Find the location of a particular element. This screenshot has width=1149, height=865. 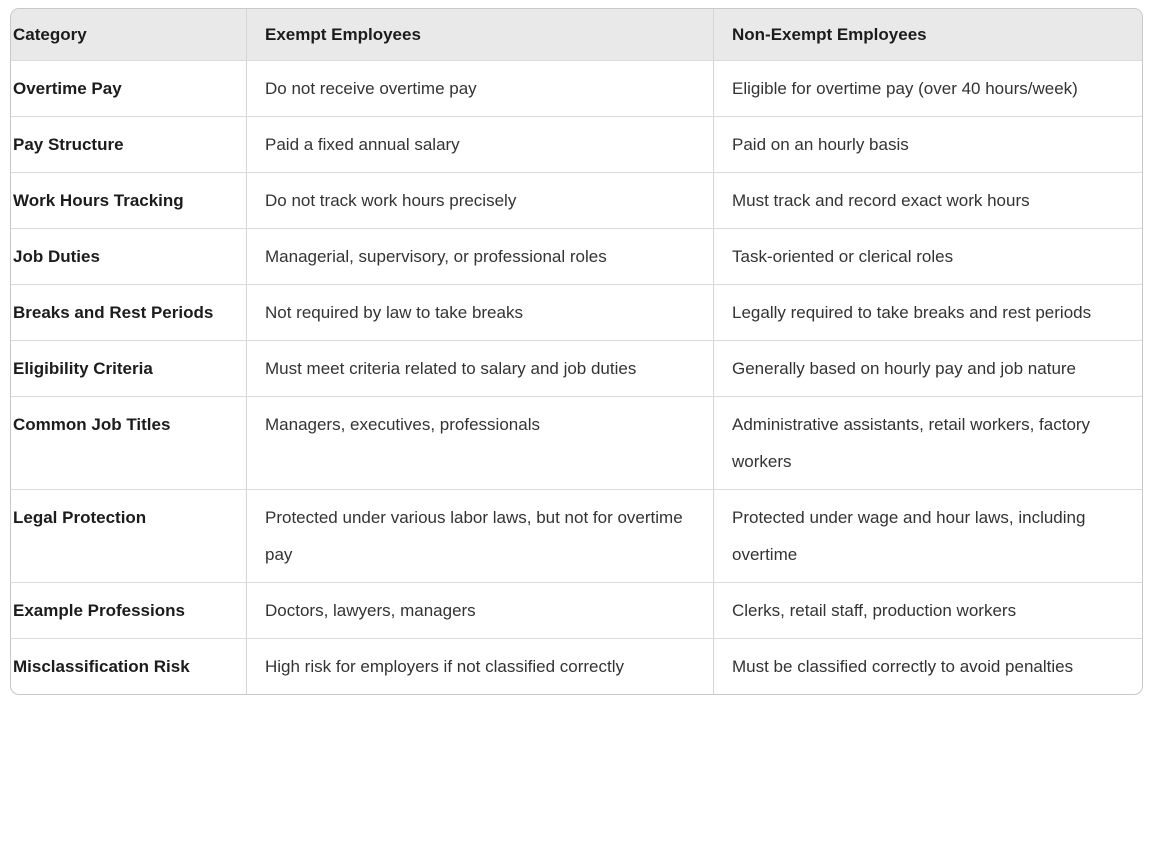

cell-category: Overtime Pay is located at coordinates (128, 88).